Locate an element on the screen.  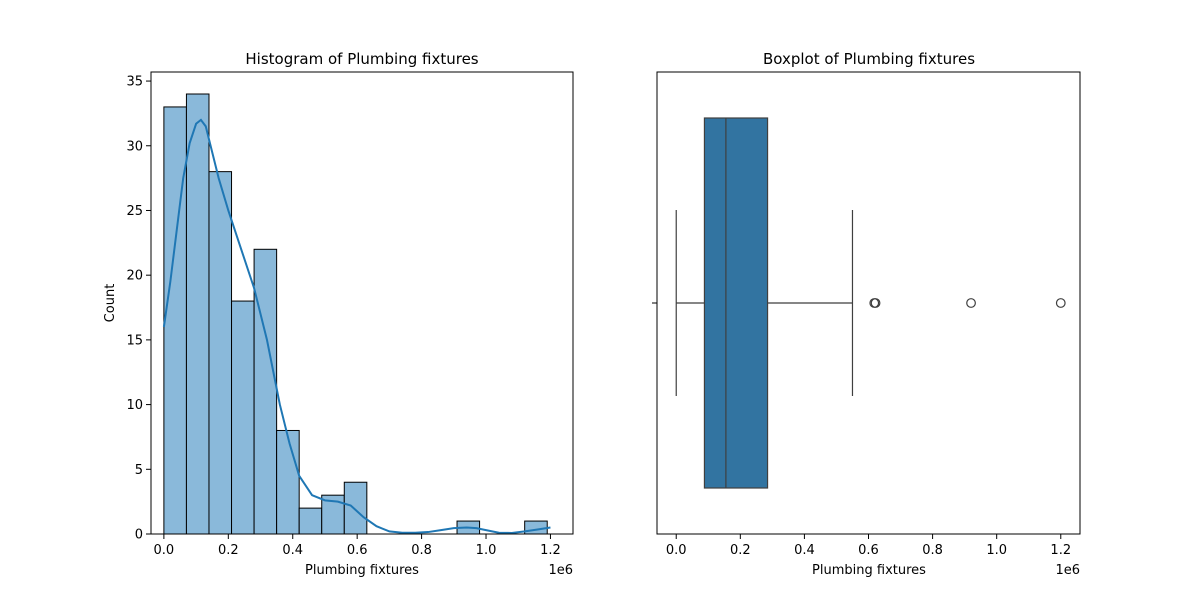
histogram-x-tick-label: 0.6 is located at coordinates (357, 550).